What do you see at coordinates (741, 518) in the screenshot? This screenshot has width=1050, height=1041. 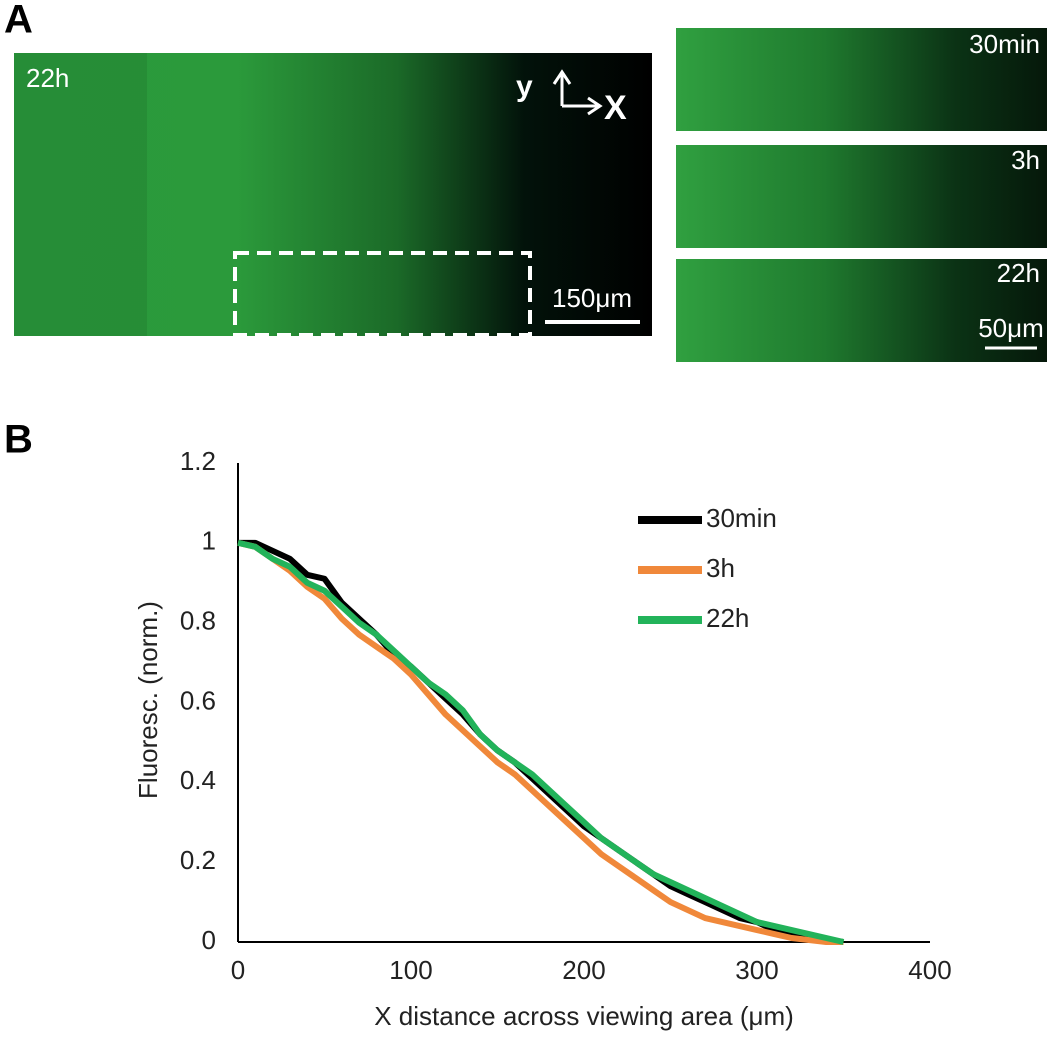 I see `legend-label: 30min` at bounding box center [741, 518].